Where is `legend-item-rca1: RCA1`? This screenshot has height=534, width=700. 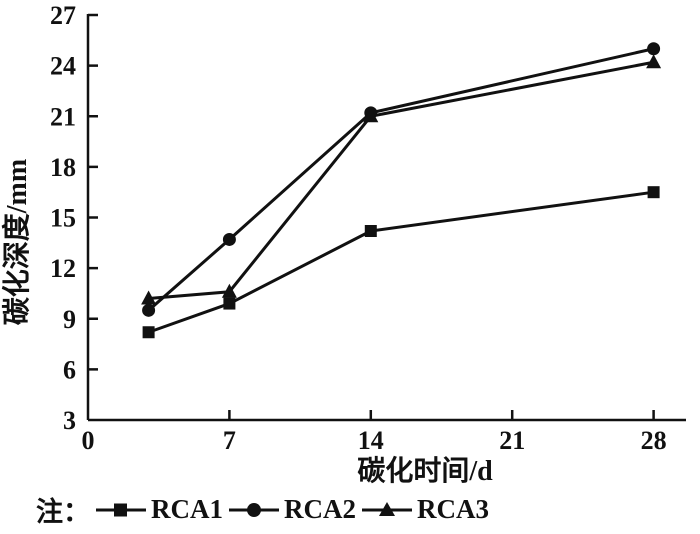 legend-item-rca1: RCA1 is located at coordinates (159, 509).